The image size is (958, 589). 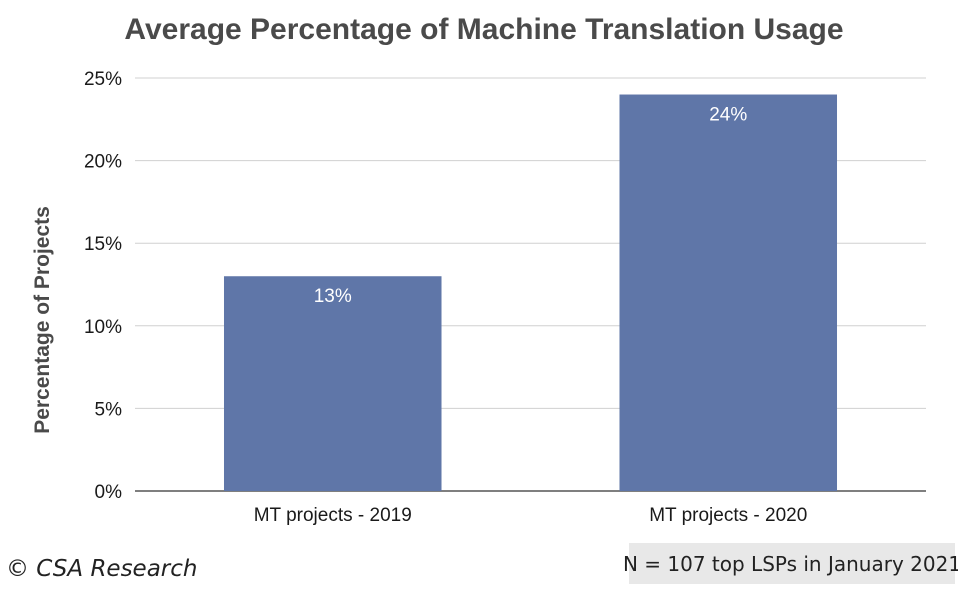 What do you see at coordinates (103, 79) in the screenshot?
I see `y-tick-label: 25%` at bounding box center [103, 79].